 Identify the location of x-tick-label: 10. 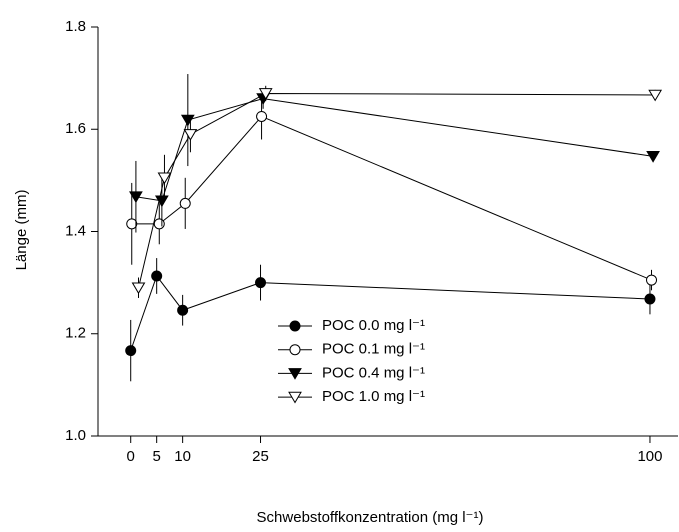
(182, 456).